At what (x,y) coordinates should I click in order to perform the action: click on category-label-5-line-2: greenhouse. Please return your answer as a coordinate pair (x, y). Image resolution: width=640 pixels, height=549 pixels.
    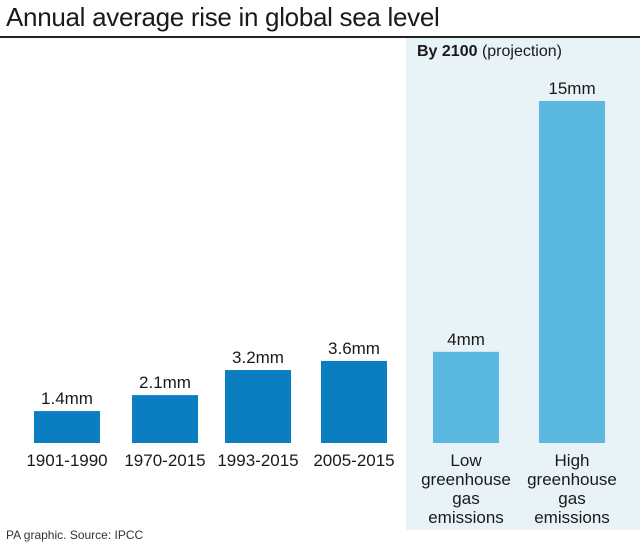
    Looking at the image, I should click on (466, 479).